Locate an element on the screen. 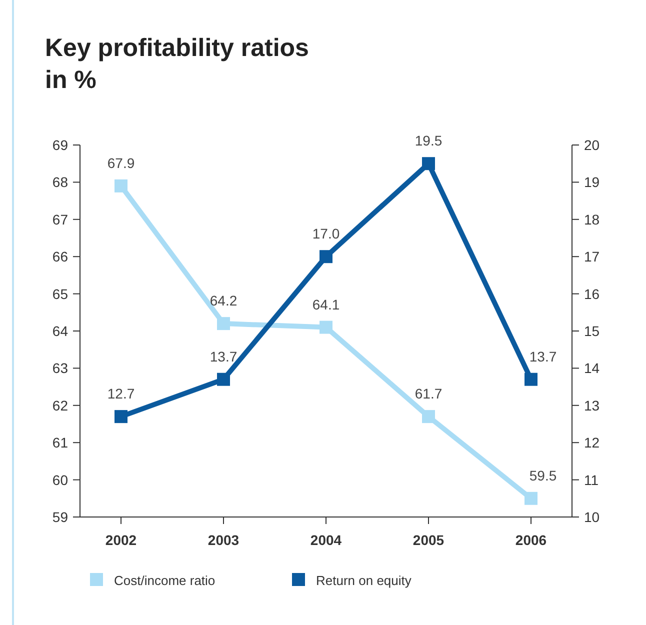  y-tick-label: 60 is located at coordinates (60, 480).